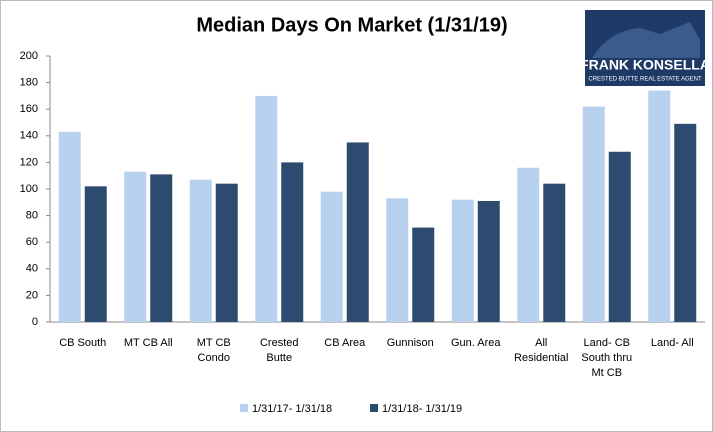 The width and height of the screenshot is (713, 432). Describe the element at coordinates (83, 343) in the screenshot. I see `x-tick-label: CB South` at that location.